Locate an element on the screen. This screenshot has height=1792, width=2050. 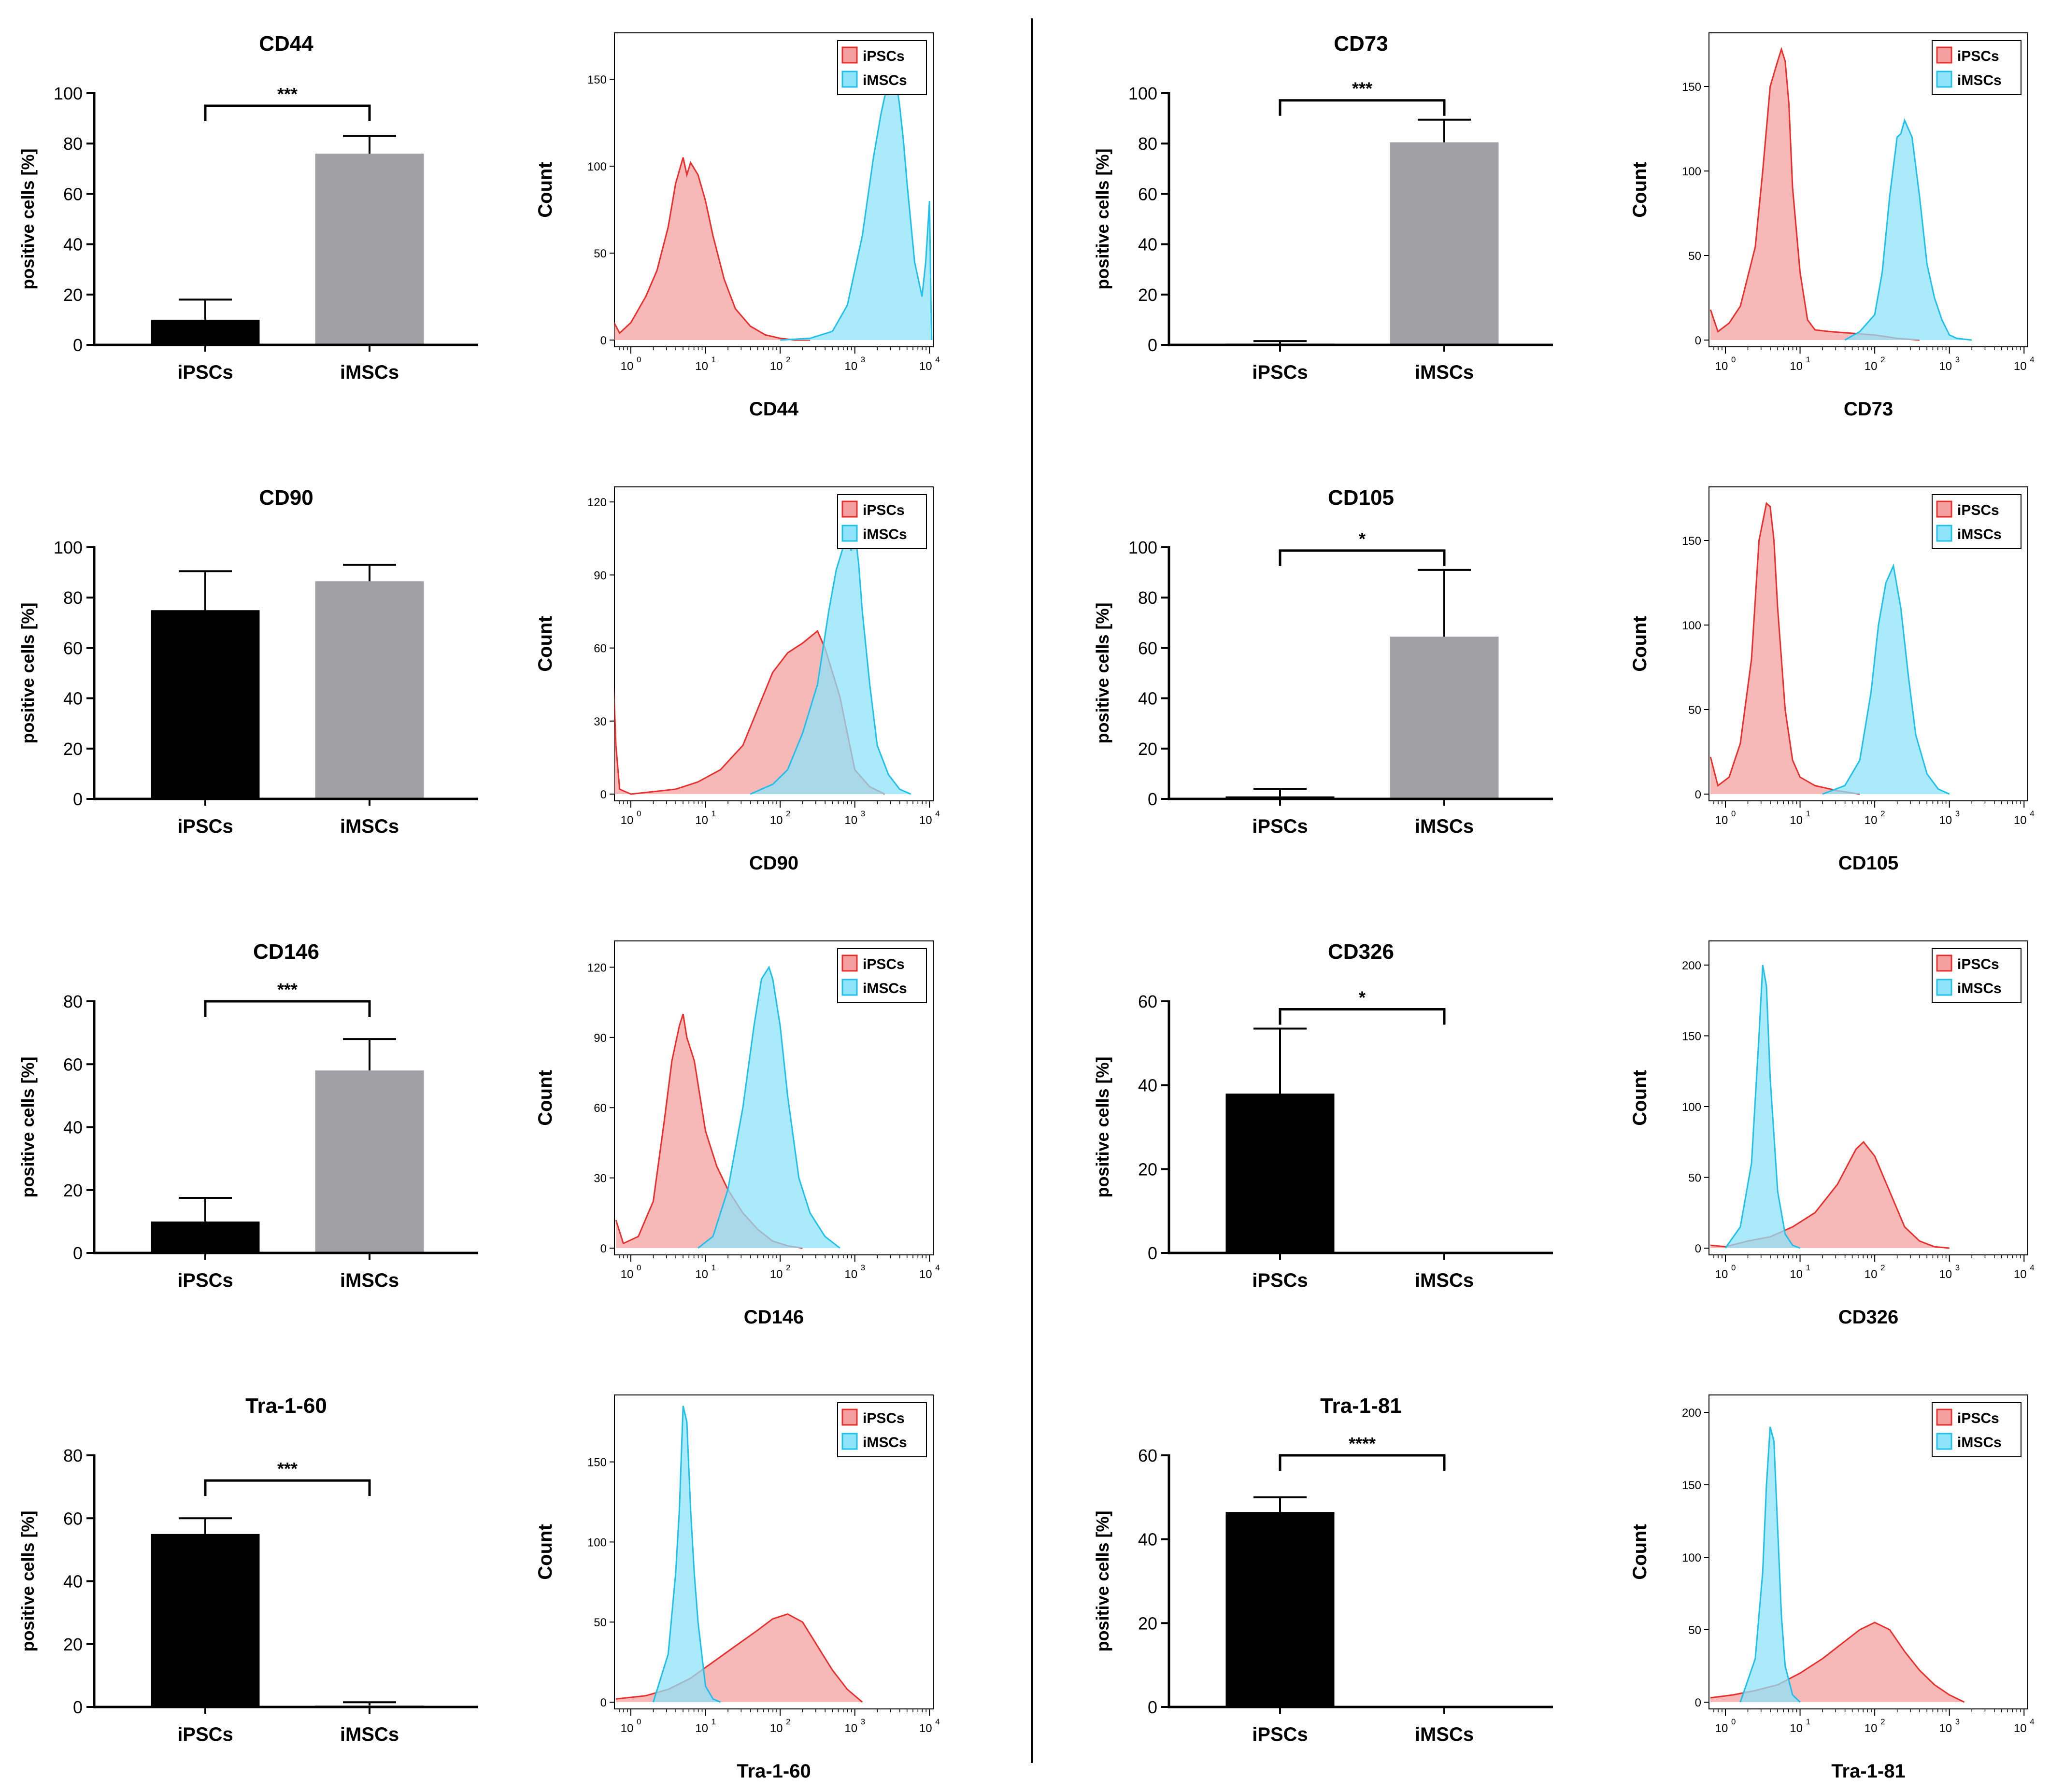
y-tick-label: 200 is located at coordinates (1691, 965).